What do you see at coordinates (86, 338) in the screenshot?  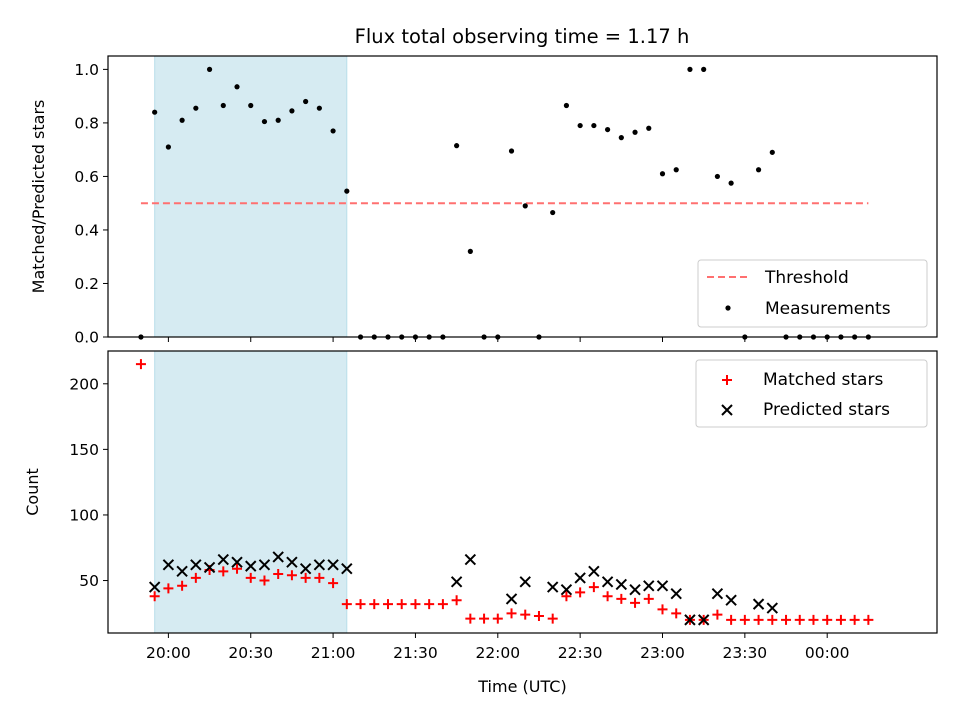 I see `y-tick-label: 0.0` at bounding box center [86, 338].